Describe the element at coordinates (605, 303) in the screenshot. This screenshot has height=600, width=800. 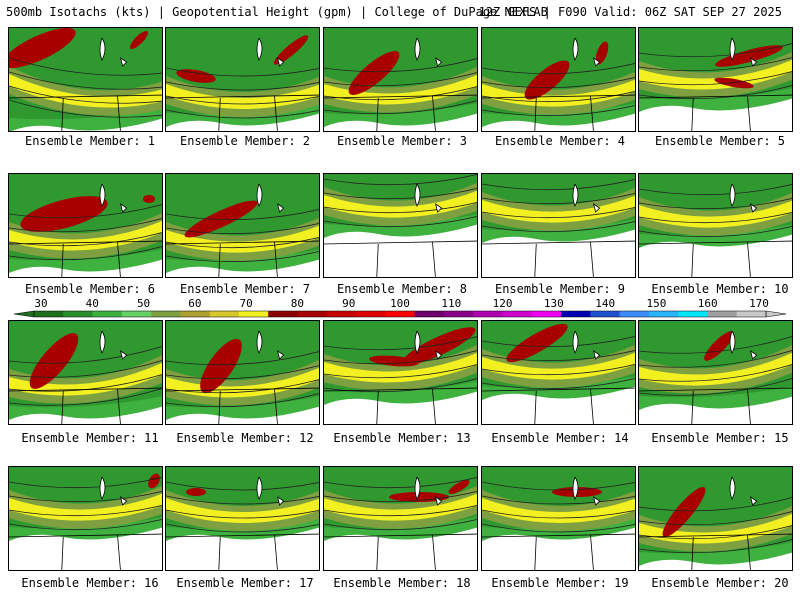
I see `colorbar-tick-label: 140` at that location.